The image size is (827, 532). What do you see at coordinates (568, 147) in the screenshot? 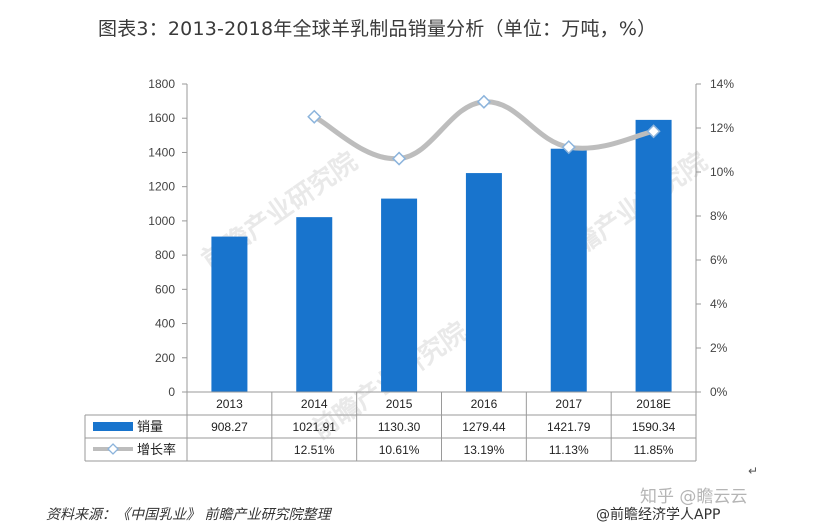
I see `growth-rate-point-2017` at bounding box center [568, 147].